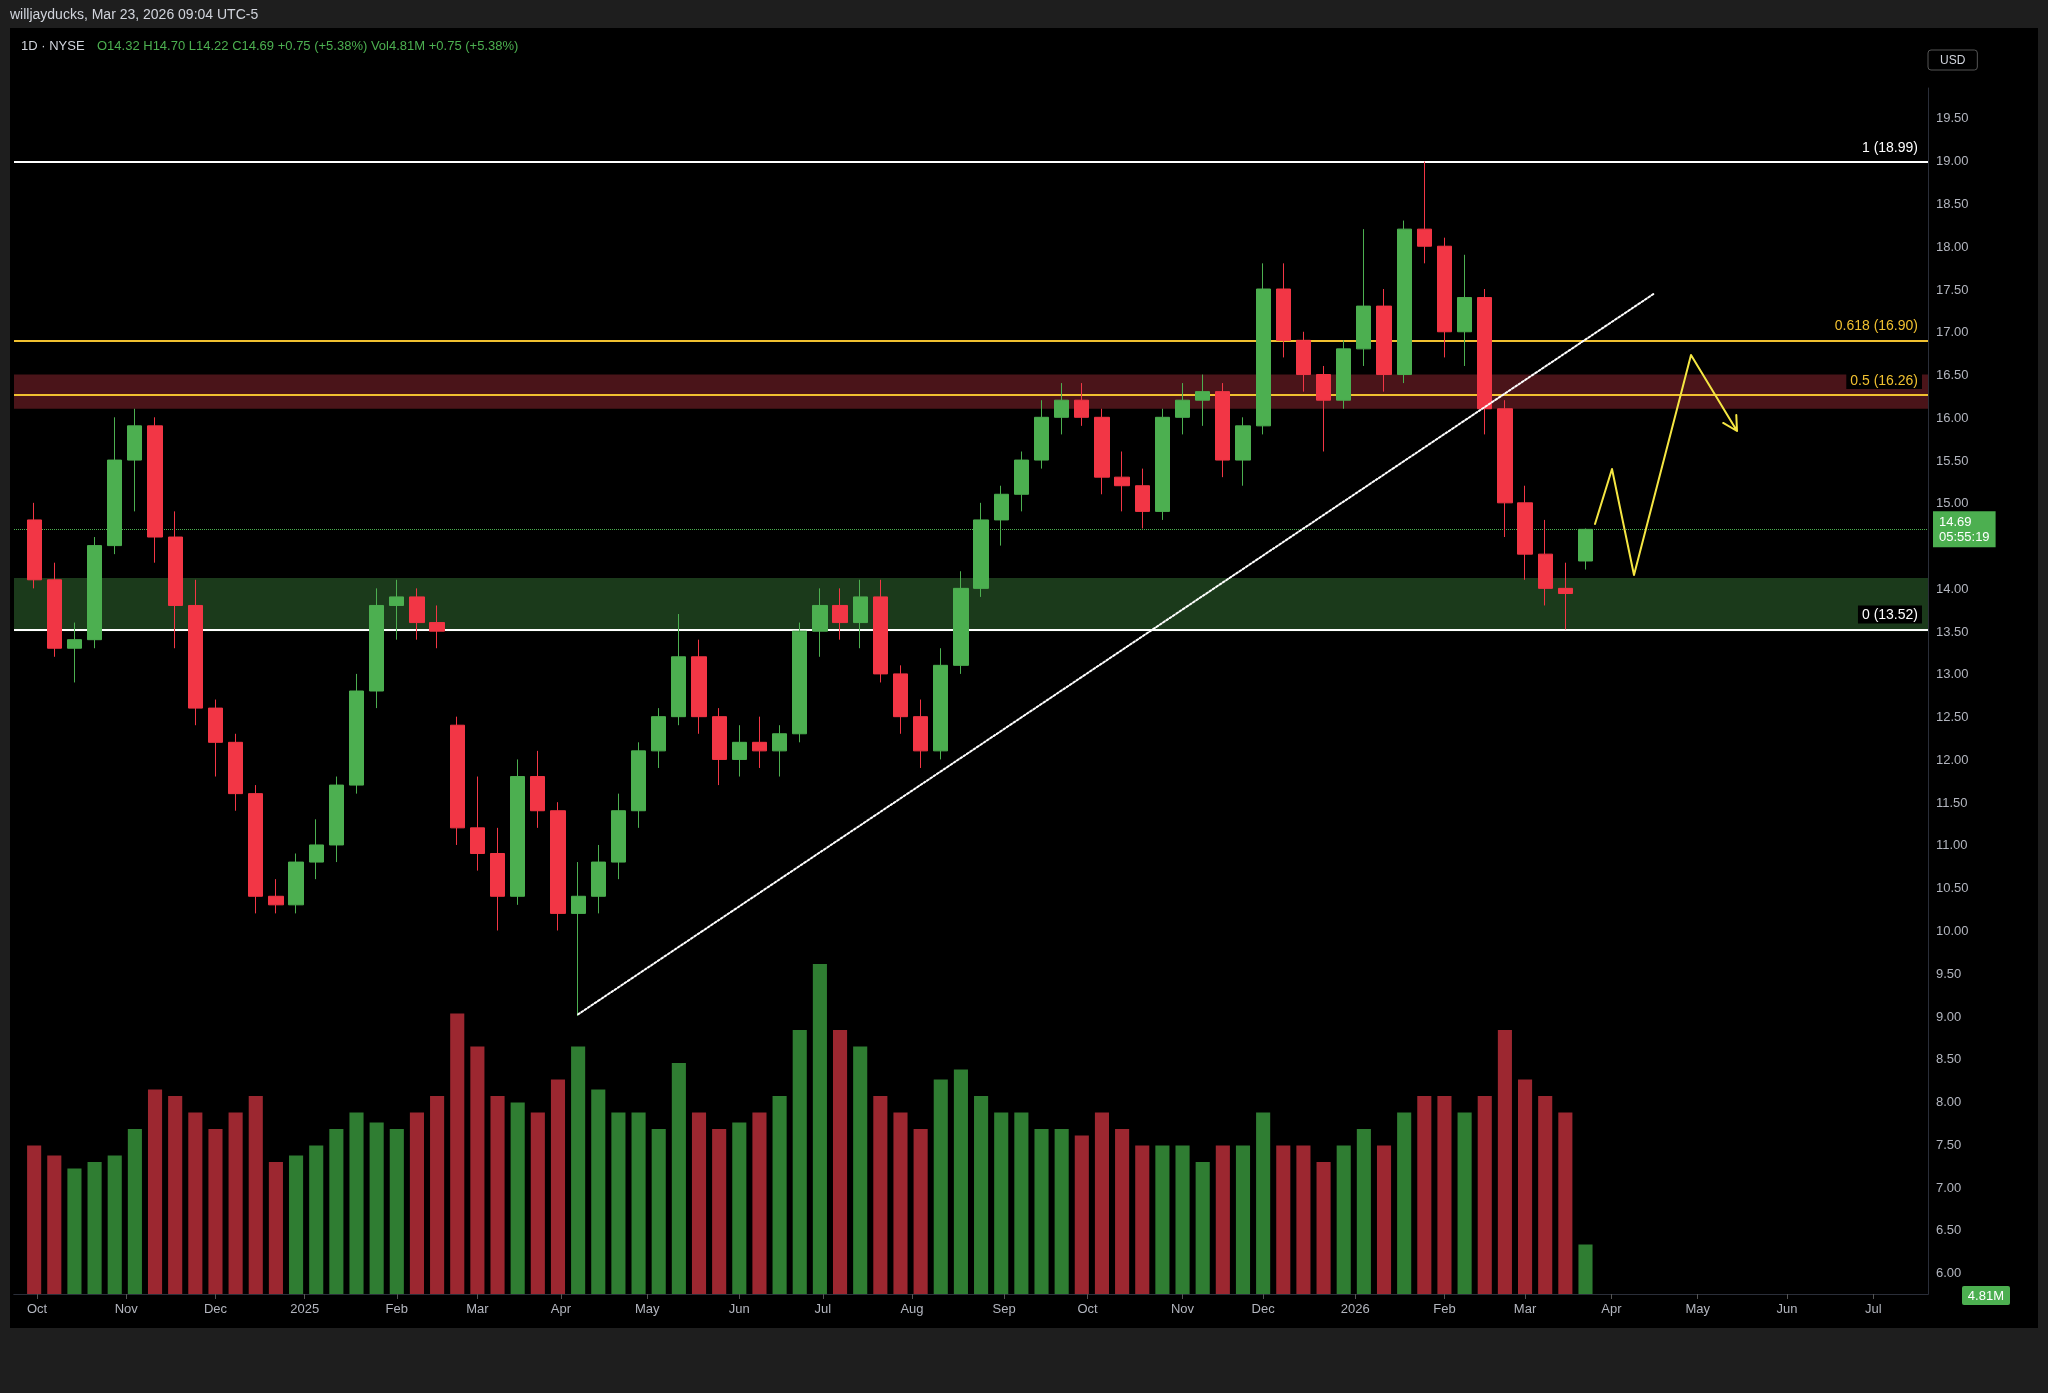 Image resolution: width=2048 pixels, height=1393 pixels. Describe the element at coordinates (1952, 717) in the screenshot. I see `y-tick-label: 12.50` at that location.